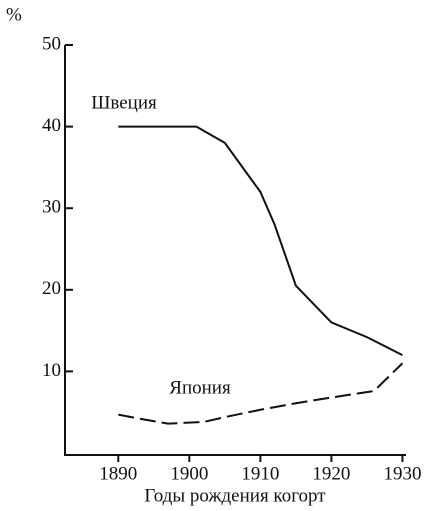  I want to click on y-axis-label: %, so click(14, 14).